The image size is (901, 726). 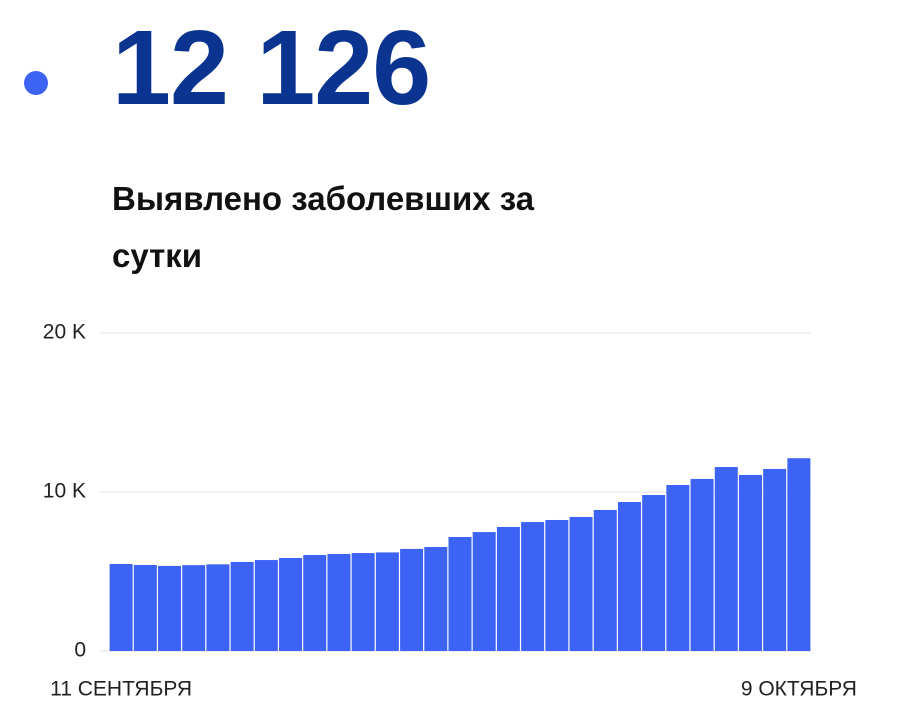 What do you see at coordinates (64, 491) in the screenshot?
I see `y-tick-label: 10 K` at bounding box center [64, 491].